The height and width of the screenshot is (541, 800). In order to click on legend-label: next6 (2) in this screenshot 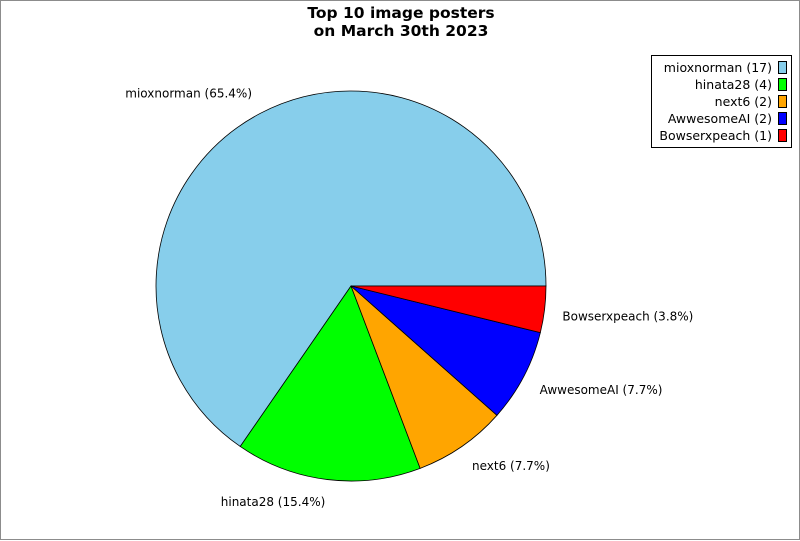, I will do `click(743, 101)`.